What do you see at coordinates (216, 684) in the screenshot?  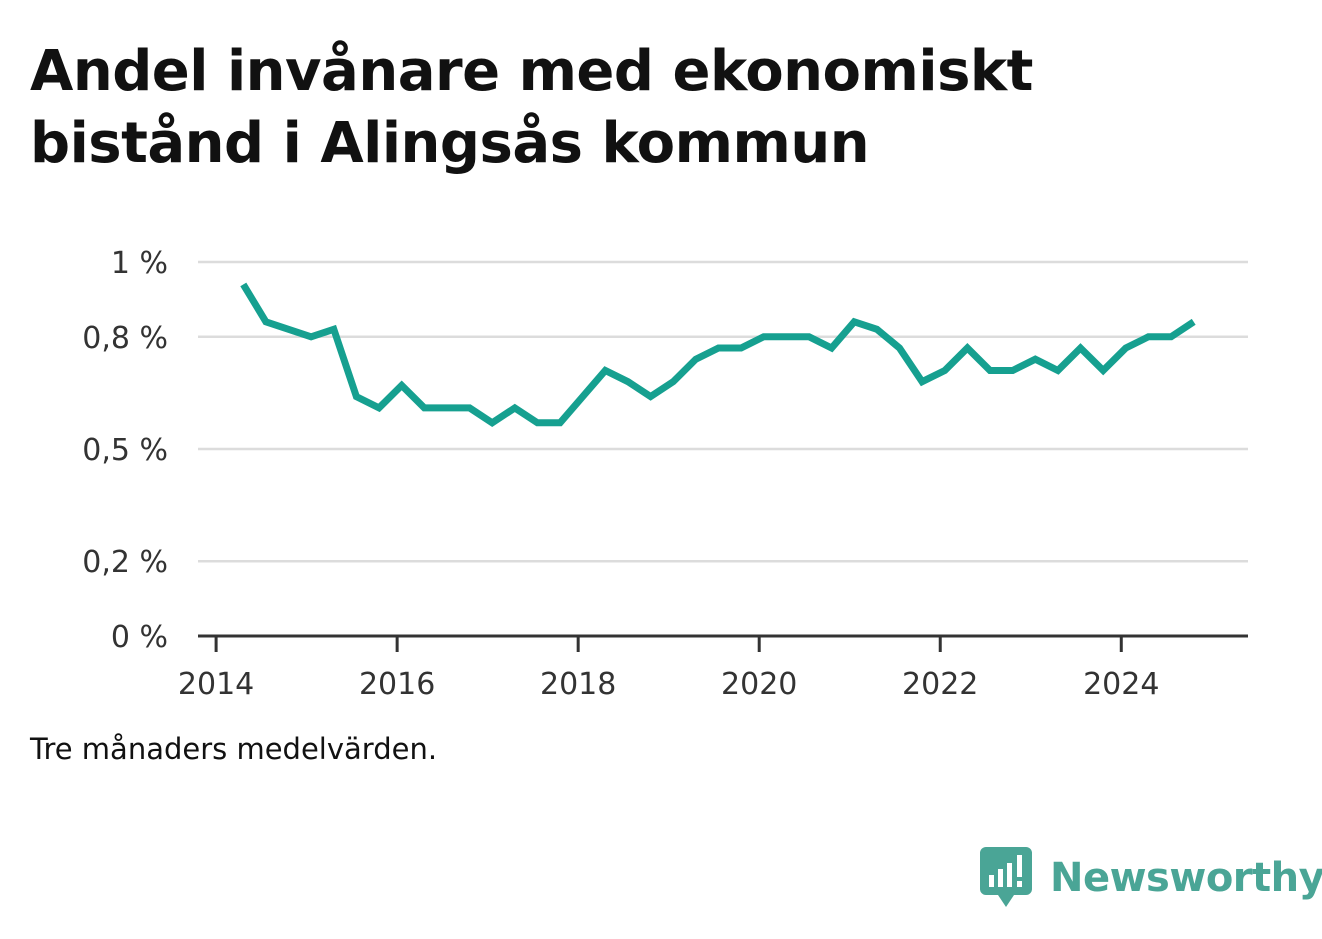 I see `x-tick-label: 2014` at bounding box center [216, 684].